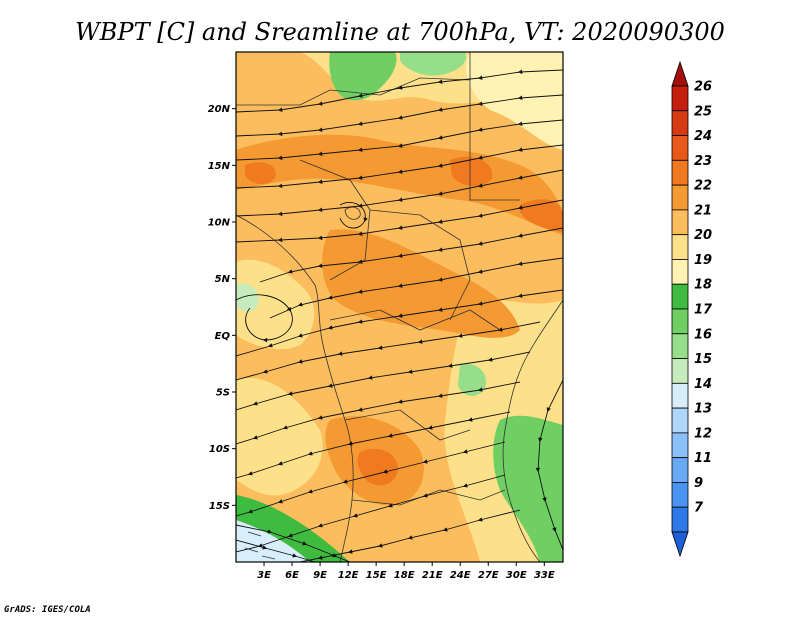 The width and height of the screenshot is (800, 618). Describe the element at coordinates (222, 308) in the screenshot. I see `y-axis: 20N 15N 10N 5N EQ 5S 10S 15S` at that location.